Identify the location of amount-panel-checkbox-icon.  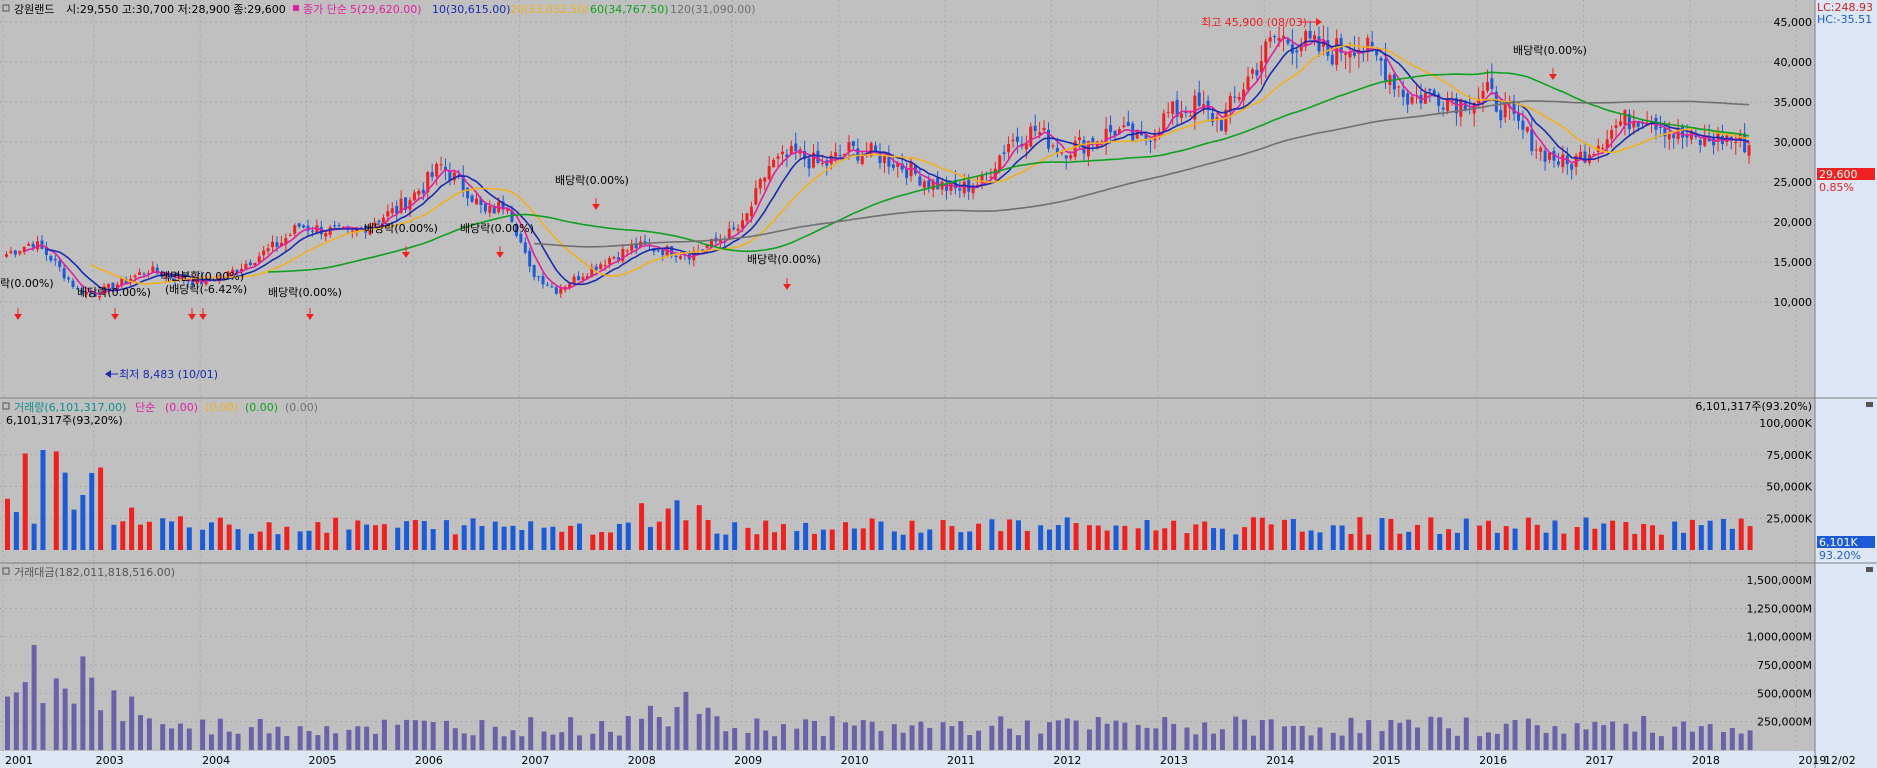
(6, 571).